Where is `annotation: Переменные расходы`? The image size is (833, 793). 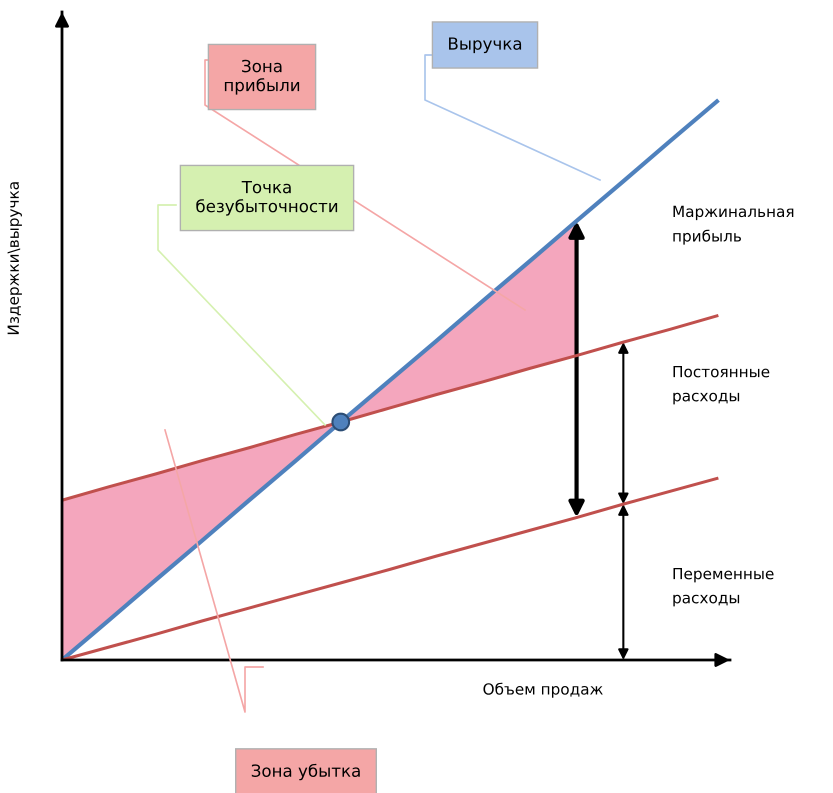
annotation: Переменные расходы is located at coordinates (723, 587).